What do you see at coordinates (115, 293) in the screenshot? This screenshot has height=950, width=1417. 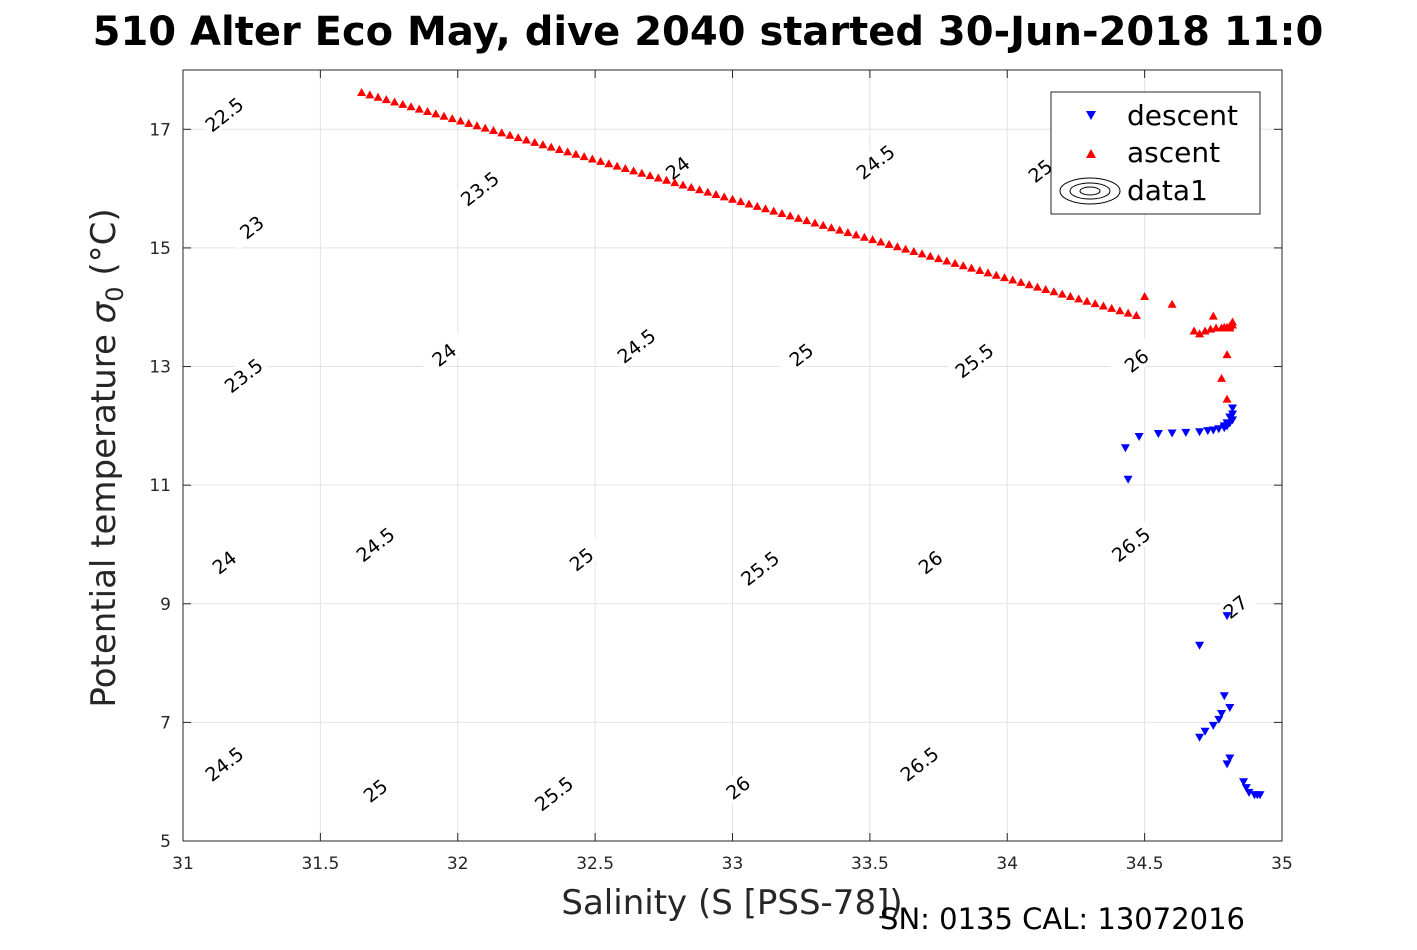 I see `y-axis-label-subscript: 0` at bounding box center [115, 293].